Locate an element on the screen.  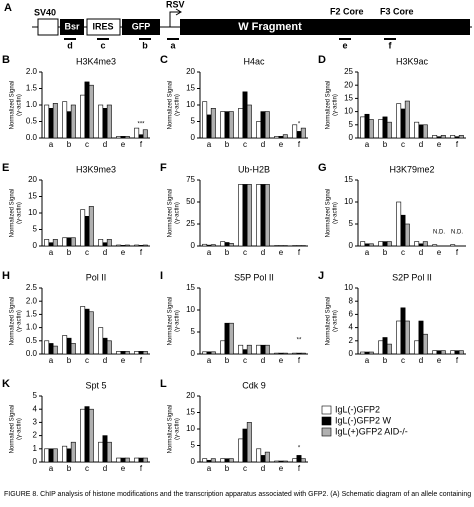
panel-title: H3K79me2 is located at coordinates (411, 169).